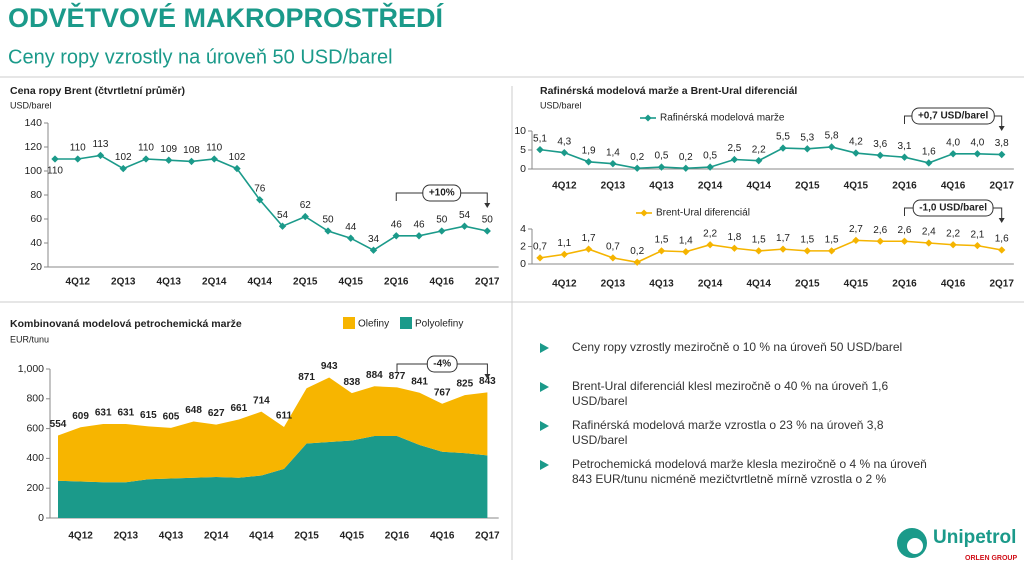 Image resolution: width=1024 pixels, height=574 pixels. Describe the element at coordinates (1002, 143) in the screenshot. I see `data-label: 3,8` at that location.